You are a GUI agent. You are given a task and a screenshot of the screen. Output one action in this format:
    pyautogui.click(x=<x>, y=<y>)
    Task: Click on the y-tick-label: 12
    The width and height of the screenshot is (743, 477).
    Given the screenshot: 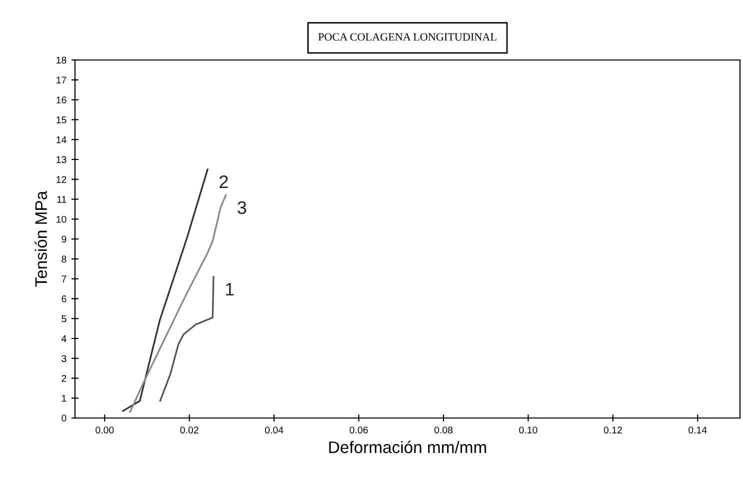 What is the action you would take?
    pyautogui.click(x=61, y=179)
    